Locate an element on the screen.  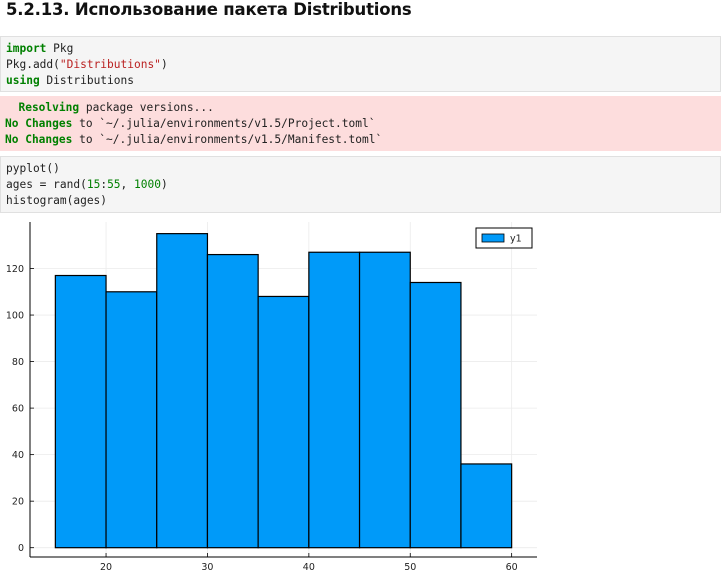
number-literal: 55 is located at coordinates (114, 184).